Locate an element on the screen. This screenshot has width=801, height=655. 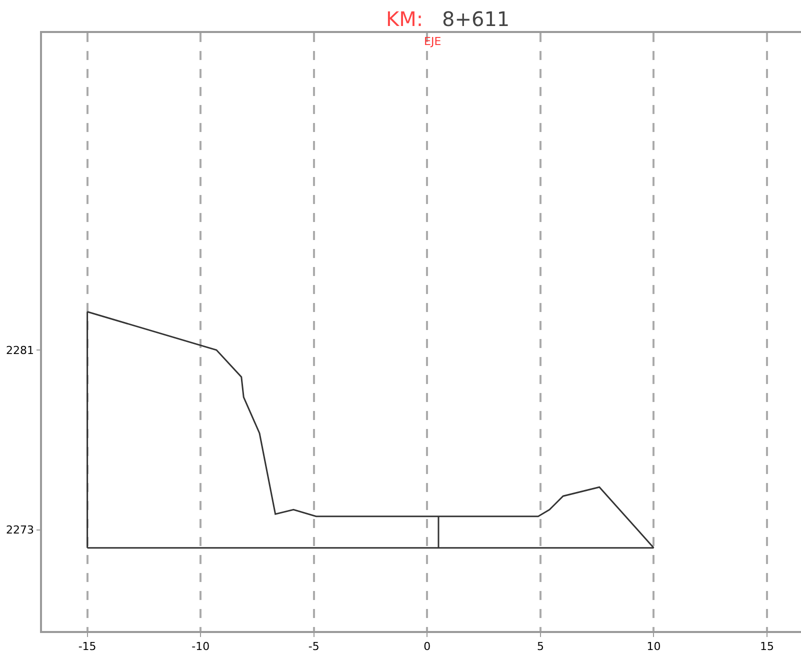
x-tick-label: -10 is located at coordinates (201, 646).